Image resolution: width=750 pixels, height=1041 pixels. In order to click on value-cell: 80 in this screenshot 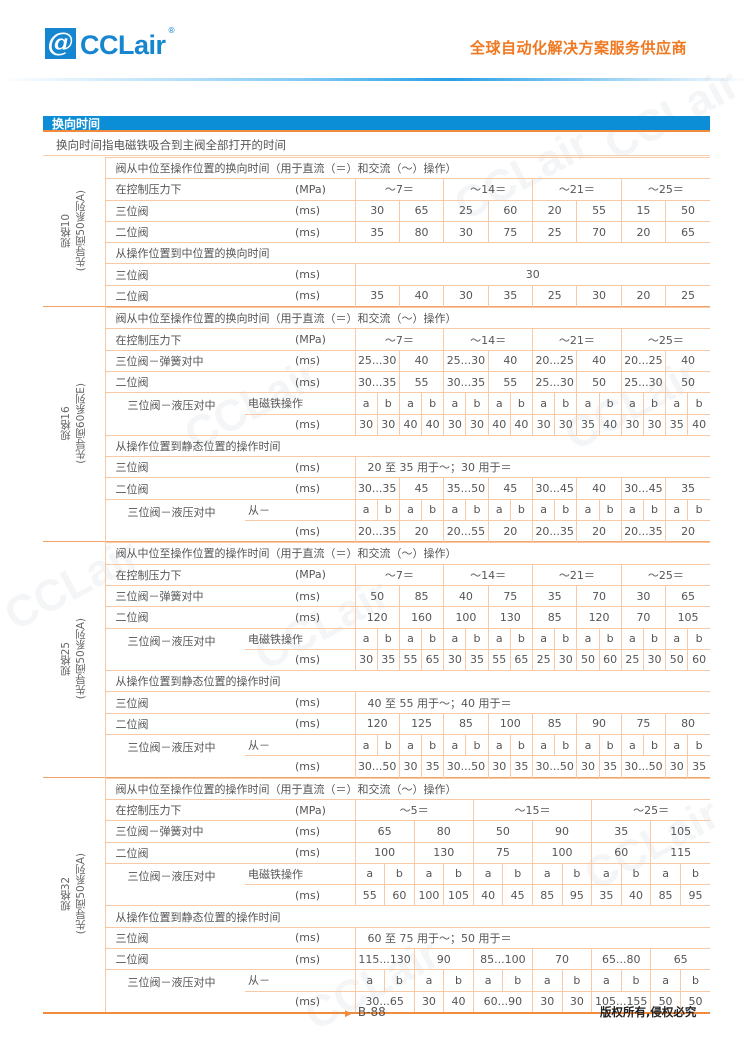, I will do `click(421, 231)`.